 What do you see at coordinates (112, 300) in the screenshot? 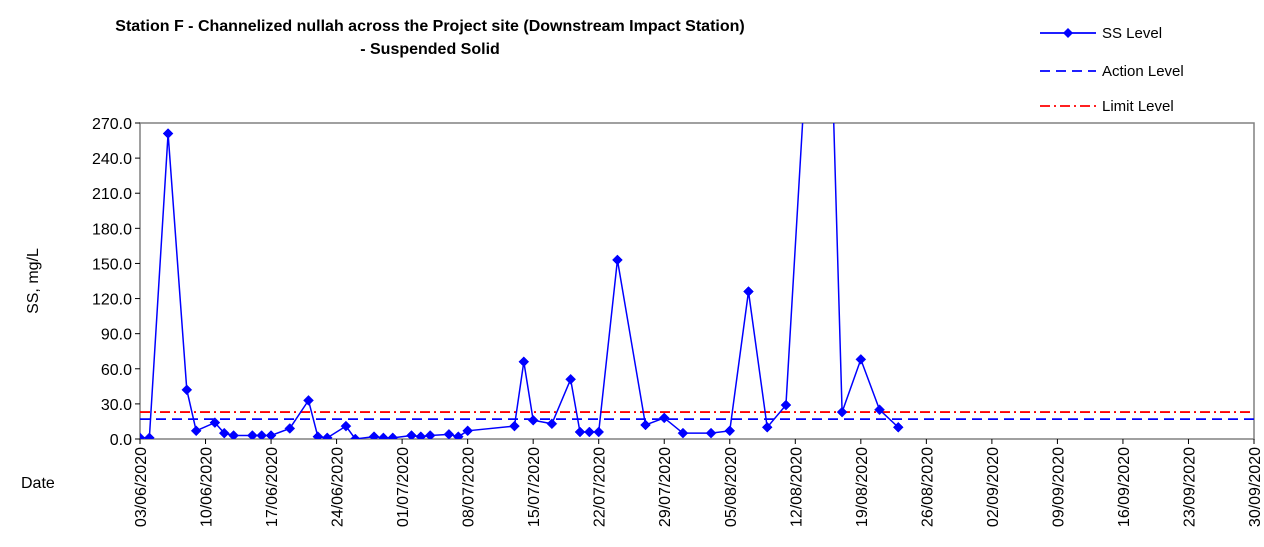
I see `y-tick-label: 120.0` at bounding box center [112, 300].